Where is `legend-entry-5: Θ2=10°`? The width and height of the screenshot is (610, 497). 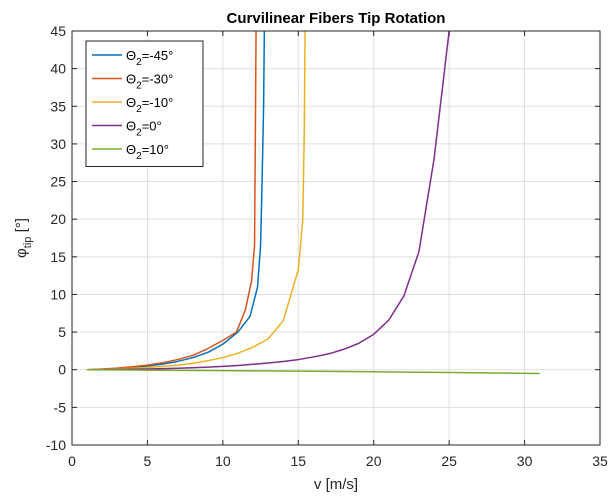
legend-entry-5: Θ2=10° is located at coordinates (147, 152).